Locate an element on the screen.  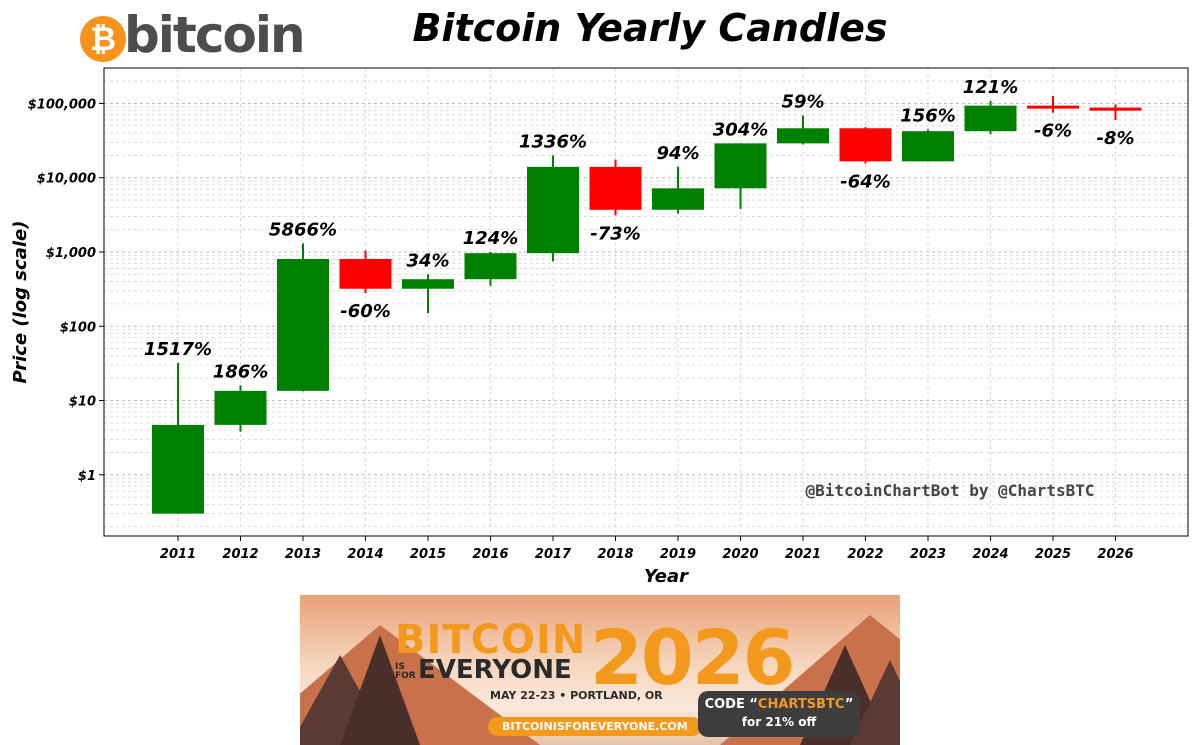
x-tick-label: 2024 is located at coordinates (990, 554).